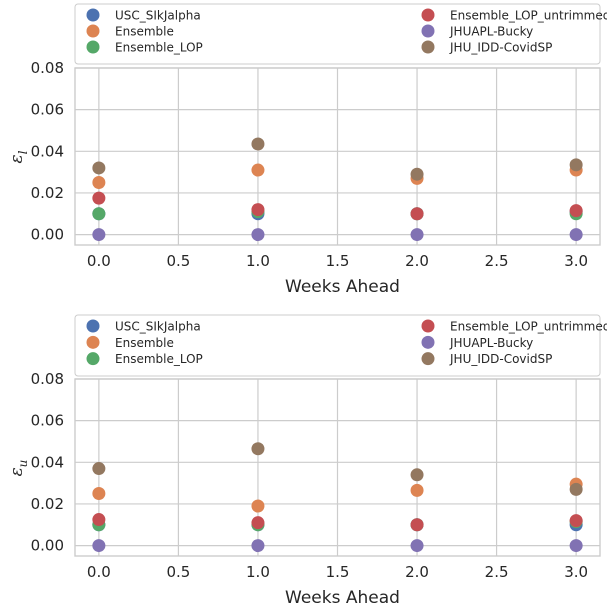 The width and height of the screenshot is (607, 609). Describe the element at coordinates (23, 152) in the screenshot. I see `y-axis-label-subscript: l` at that location.